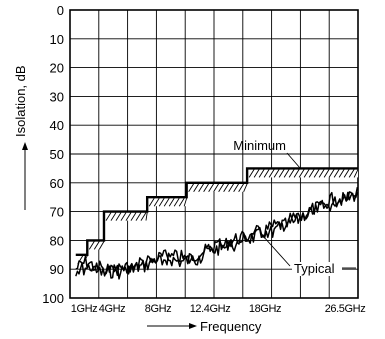  What do you see at coordinates (57, 125) in the screenshot?
I see `y-tick-label: 40` at bounding box center [57, 125].